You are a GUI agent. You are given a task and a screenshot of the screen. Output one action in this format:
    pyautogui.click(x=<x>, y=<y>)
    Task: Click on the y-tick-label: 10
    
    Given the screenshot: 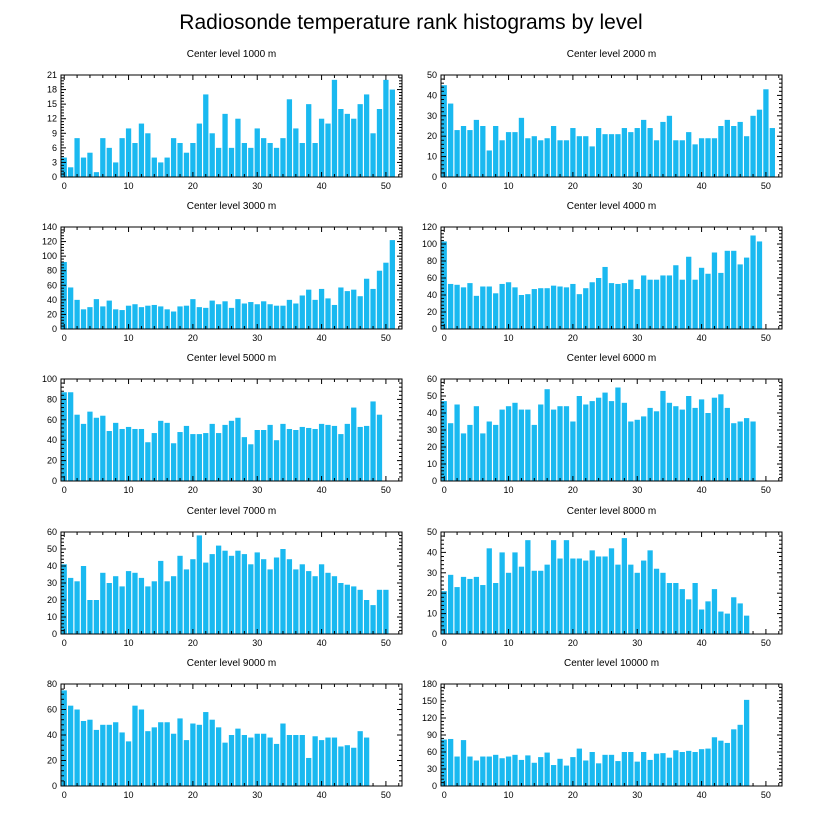 What is the action you would take?
    pyautogui.click(x=52, y=617)
    